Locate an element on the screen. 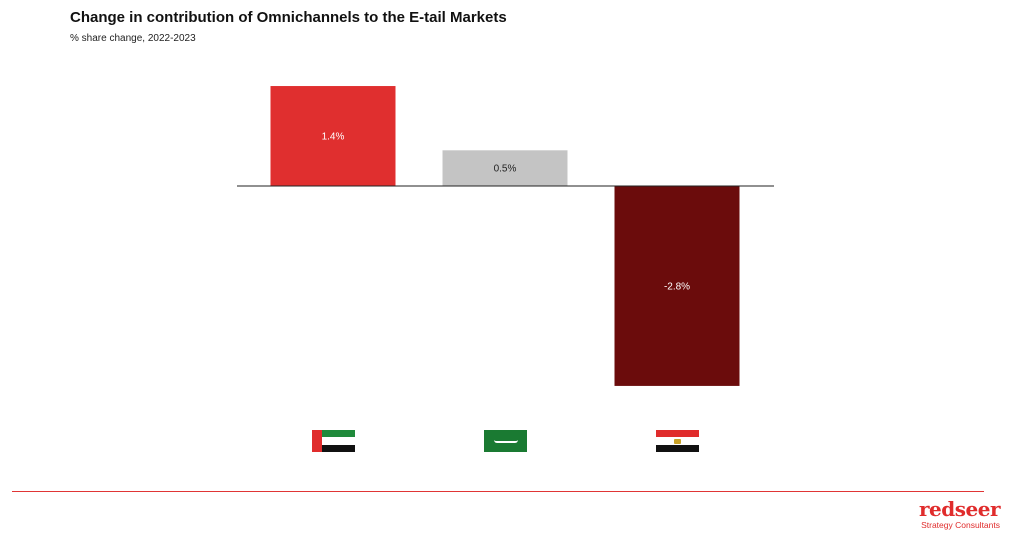  logo-wordmark: redseer is located at coordinates (960, 509).